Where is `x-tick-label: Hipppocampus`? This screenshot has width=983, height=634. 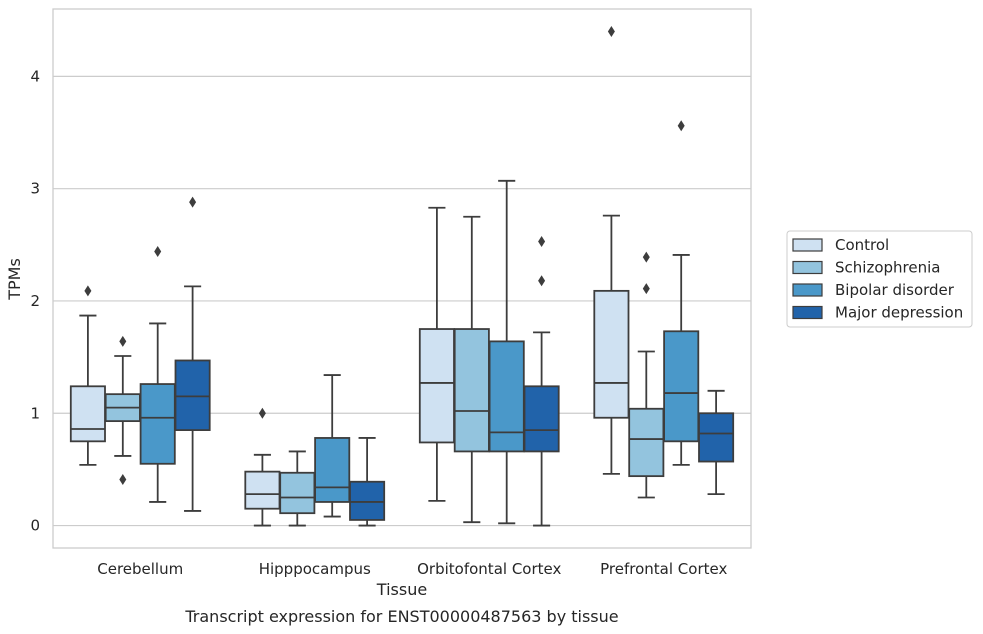 x-tick-label: Hipppocampus is located at coordinates (315, 569).